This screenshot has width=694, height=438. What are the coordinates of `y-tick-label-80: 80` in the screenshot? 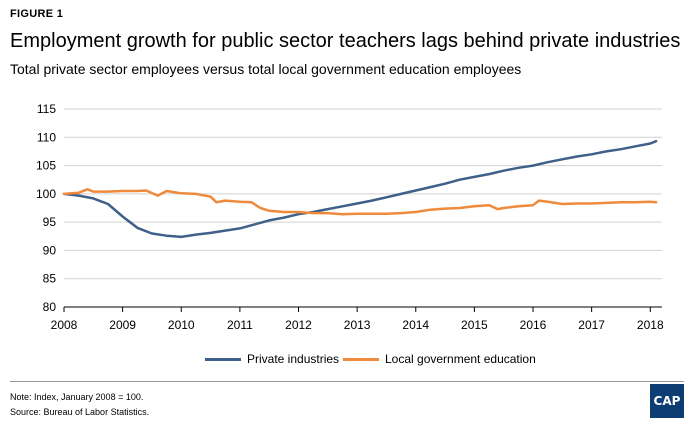 It's located at (50, 307).